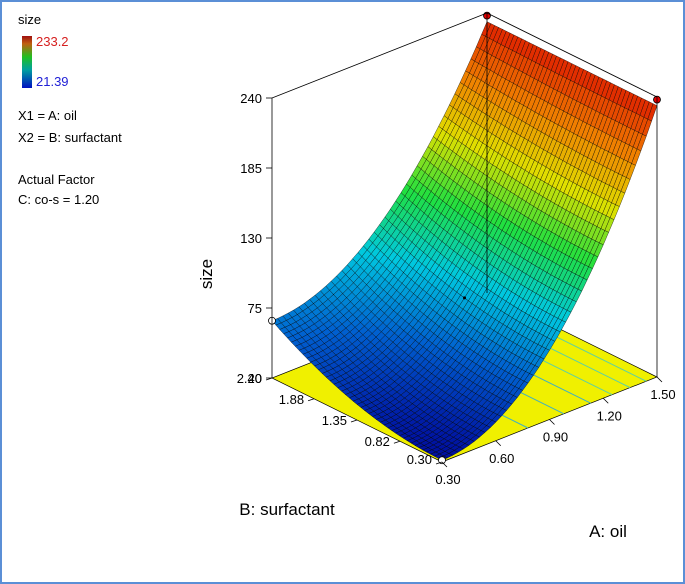 The image size is (685, 584). I want to click on a-tick-label: 0.90, so click(555, 437).